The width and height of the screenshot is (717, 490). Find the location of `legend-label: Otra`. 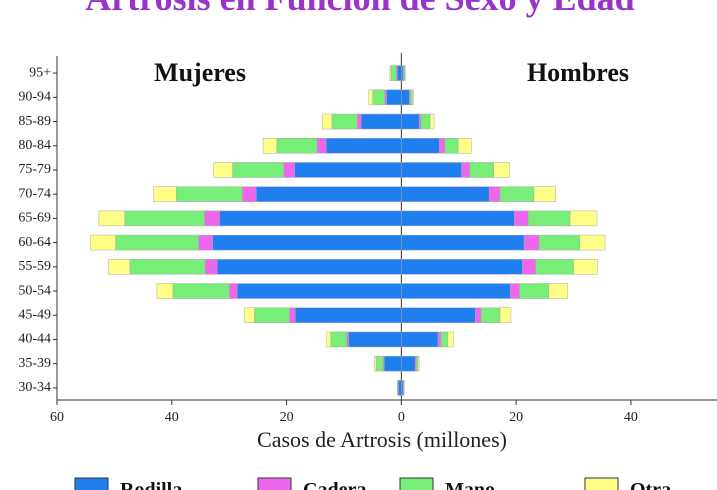

legend-label: Otra is located at coordinates (650, 484).